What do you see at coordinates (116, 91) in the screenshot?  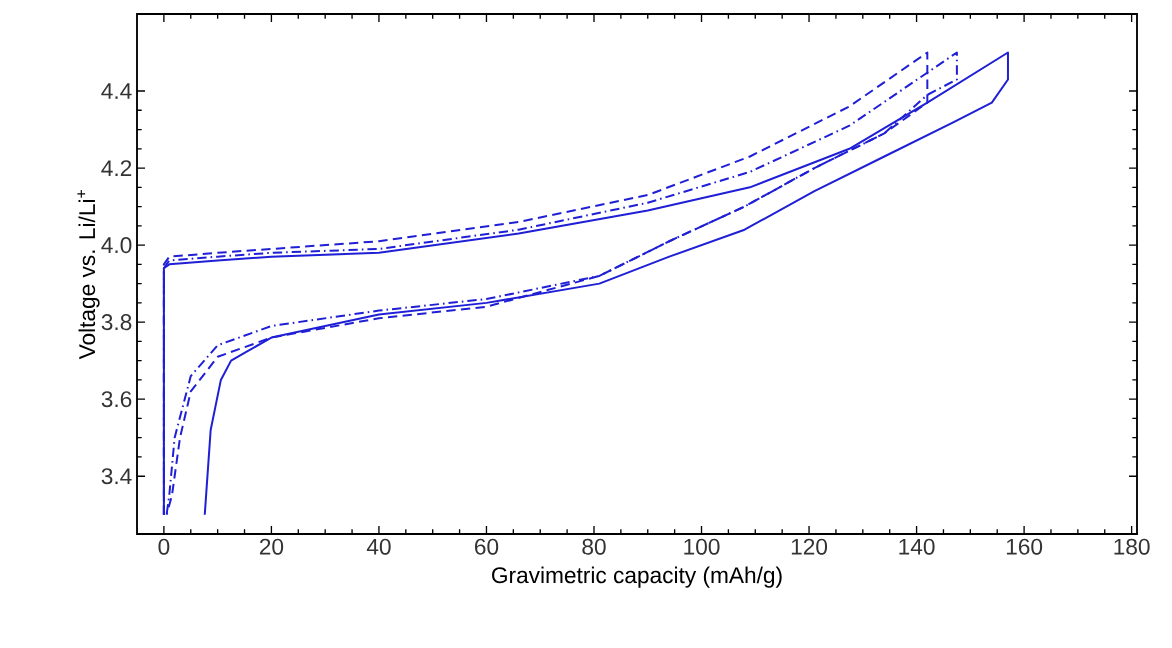 I see `y-tick-label: 4.4` at bounding box center [116, 91].